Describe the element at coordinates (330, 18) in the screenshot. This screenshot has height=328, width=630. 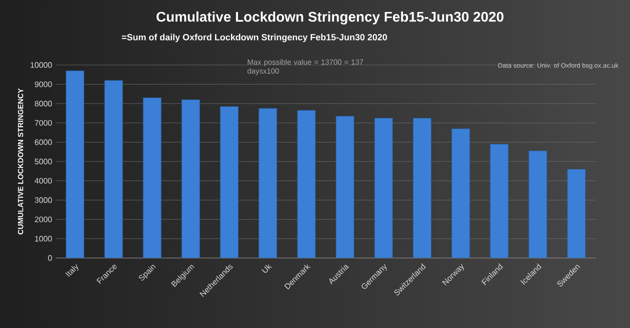
I see `chart-title: Cumulative Lockdown Stringency Feb15-Jun30 2020` at that location.